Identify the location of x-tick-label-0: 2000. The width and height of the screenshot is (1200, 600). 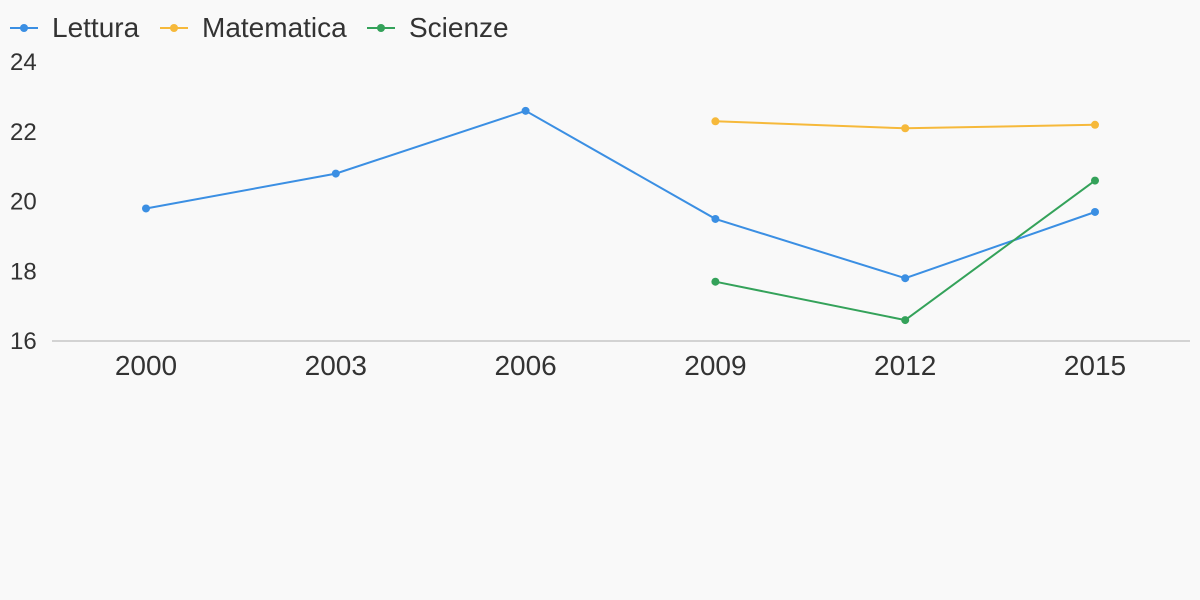
(146, 365).